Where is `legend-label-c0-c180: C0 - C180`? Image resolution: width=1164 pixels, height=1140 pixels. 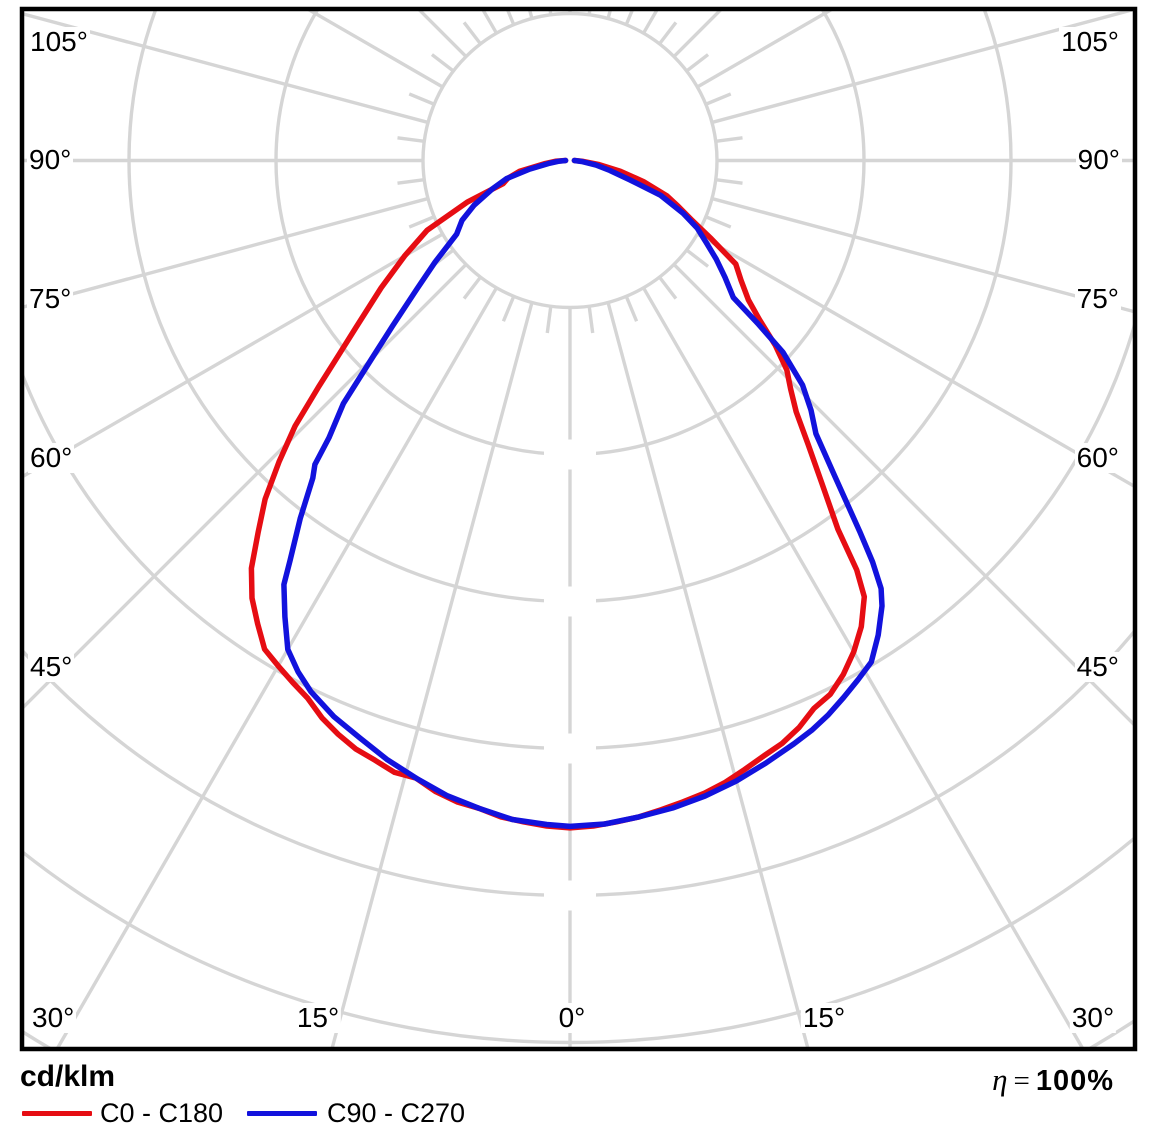 legend-label-c0-c180: C0 - C180 is located at coordinates (162, 1113).